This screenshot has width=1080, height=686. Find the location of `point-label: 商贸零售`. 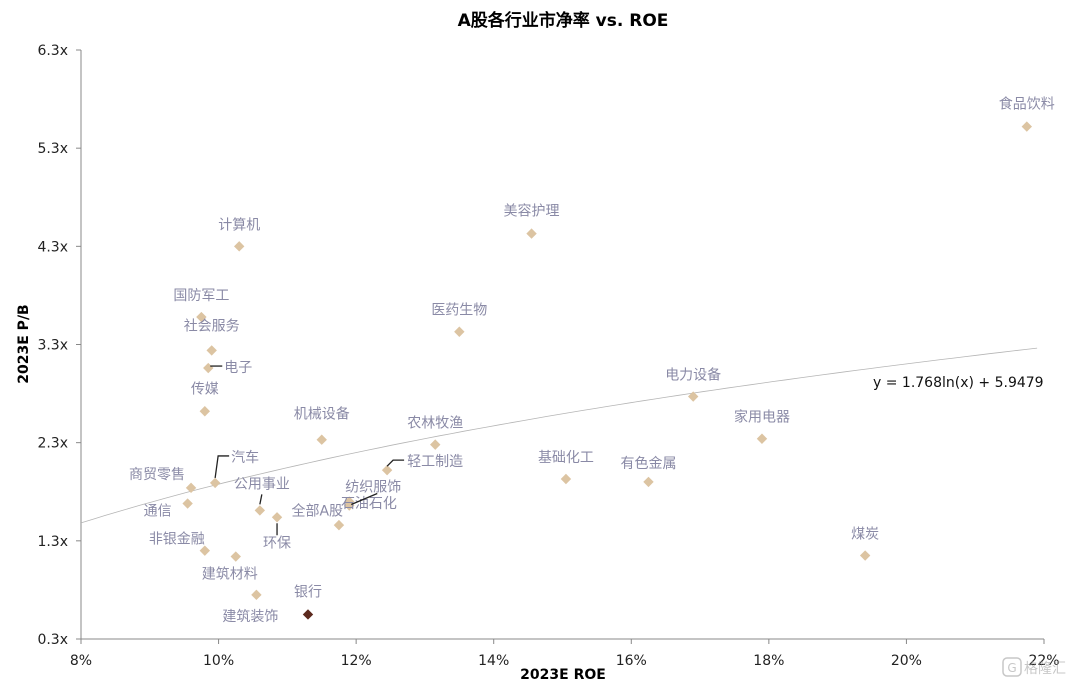

point-label: 商贸零售 is located at coordinates (157, 475).